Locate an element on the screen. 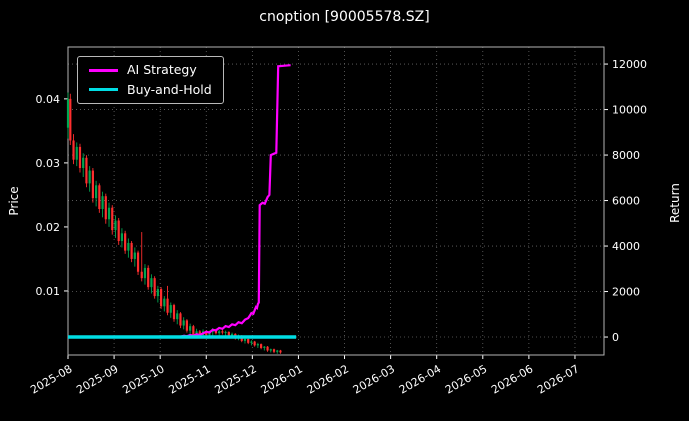 The height and width of the screenshot is (421, 689). svg-text: 2026-07 is located at coordinates (558, 379).